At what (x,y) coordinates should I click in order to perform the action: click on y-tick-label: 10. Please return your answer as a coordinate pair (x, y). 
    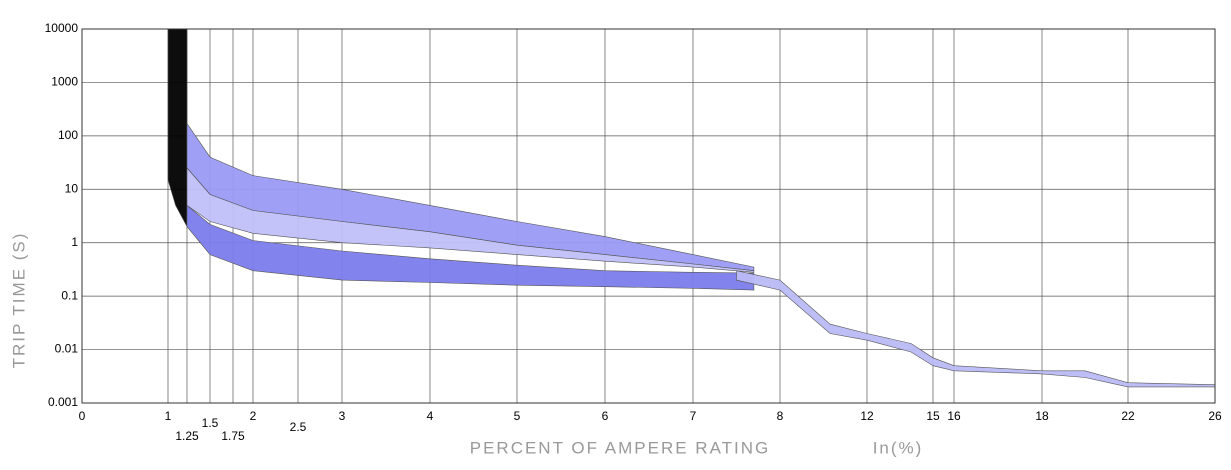
    Looking at the image, I should click on (72, 188).